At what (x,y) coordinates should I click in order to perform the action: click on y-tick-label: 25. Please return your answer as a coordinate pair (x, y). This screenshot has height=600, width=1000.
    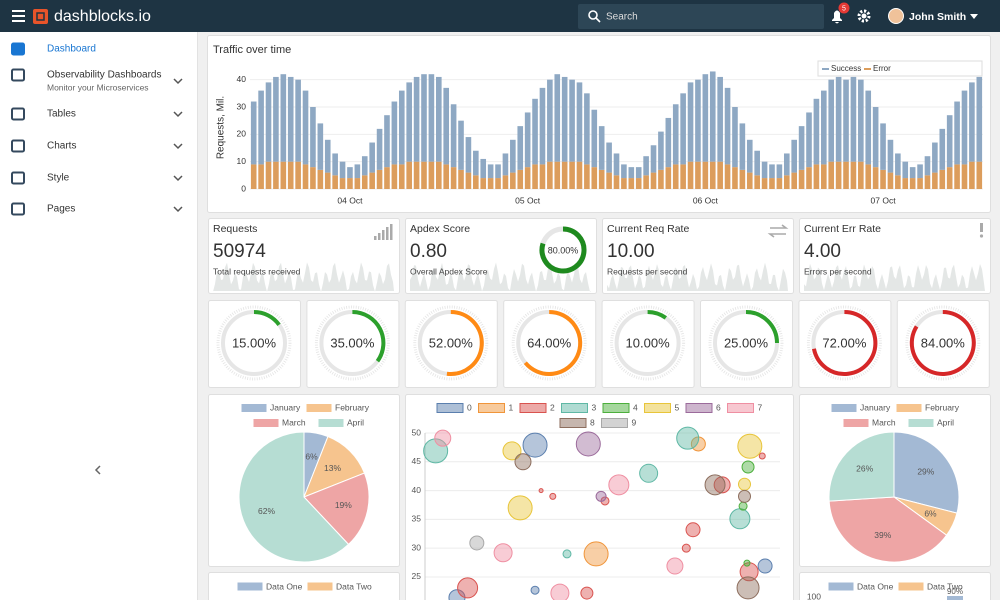
    Looking at the image, I should click on (417, 576).